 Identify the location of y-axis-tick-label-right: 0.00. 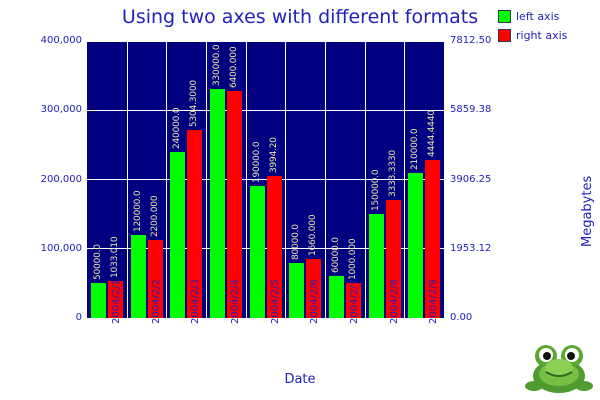
(461, 317).